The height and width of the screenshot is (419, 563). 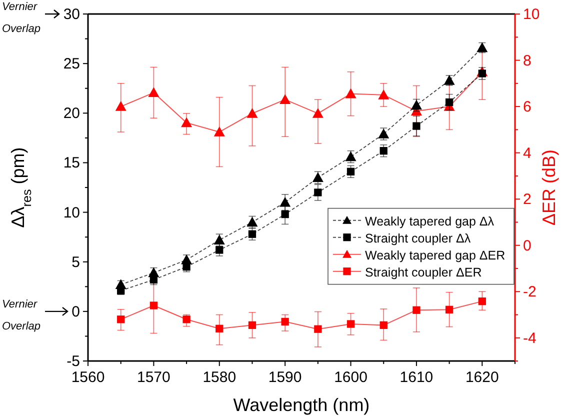 What do you see at coordinates (418, 238) in the screenshot?
I see `legend-label: Straight coupler Δλ` at bounding box center [418, 238].